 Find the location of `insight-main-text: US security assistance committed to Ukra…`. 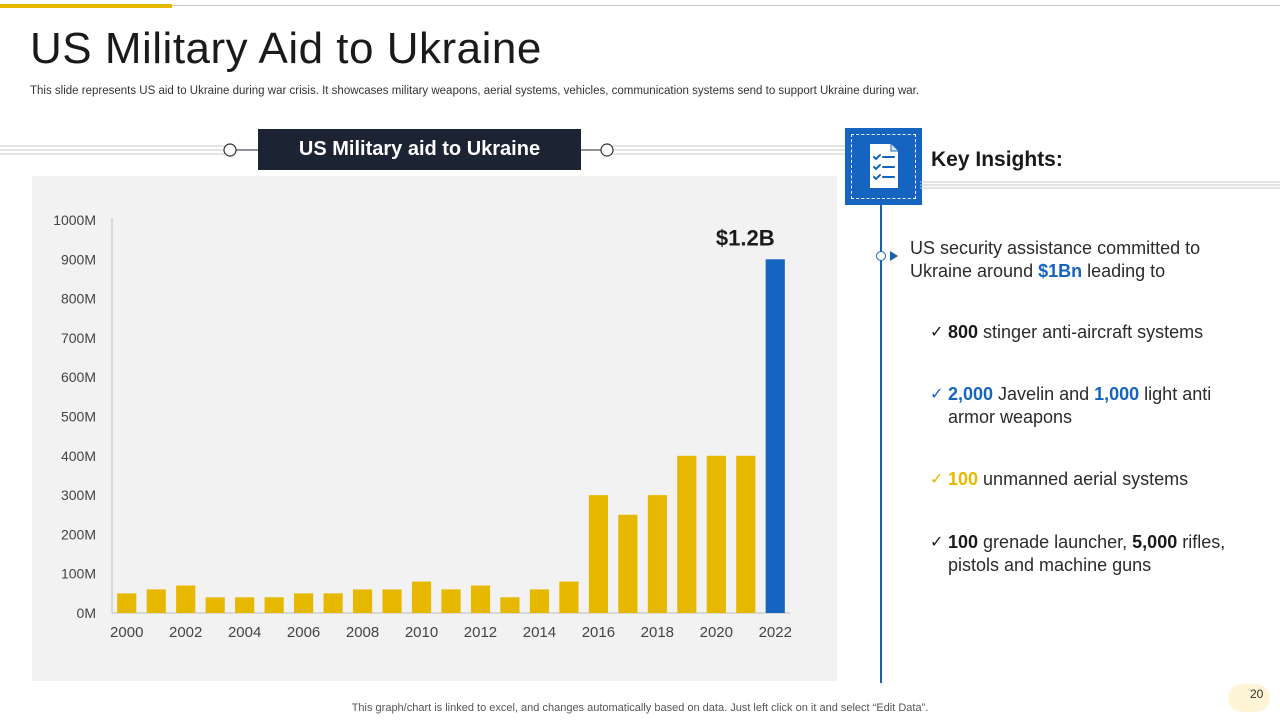

insight-main-text: US security assistance committed to Ukra… is located at coordinates (1055, 259).